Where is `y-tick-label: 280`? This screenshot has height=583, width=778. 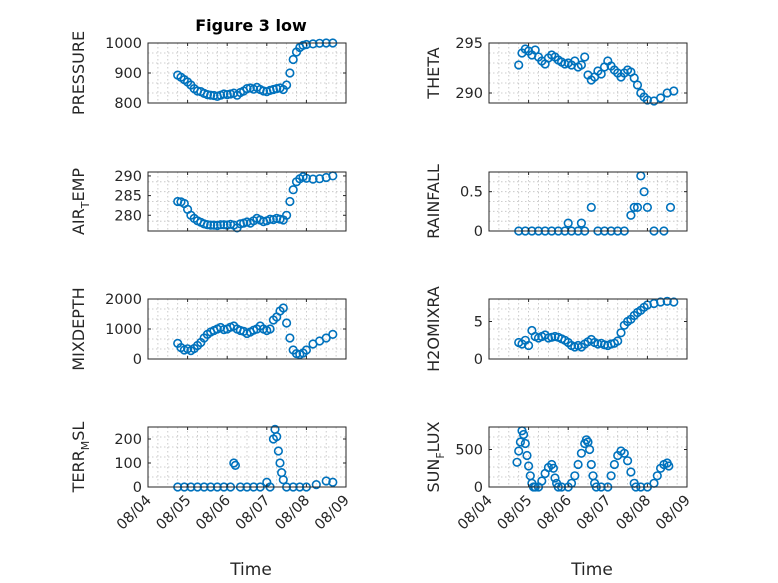 y-tick-label: 280 is located at coordinates (128, 216).